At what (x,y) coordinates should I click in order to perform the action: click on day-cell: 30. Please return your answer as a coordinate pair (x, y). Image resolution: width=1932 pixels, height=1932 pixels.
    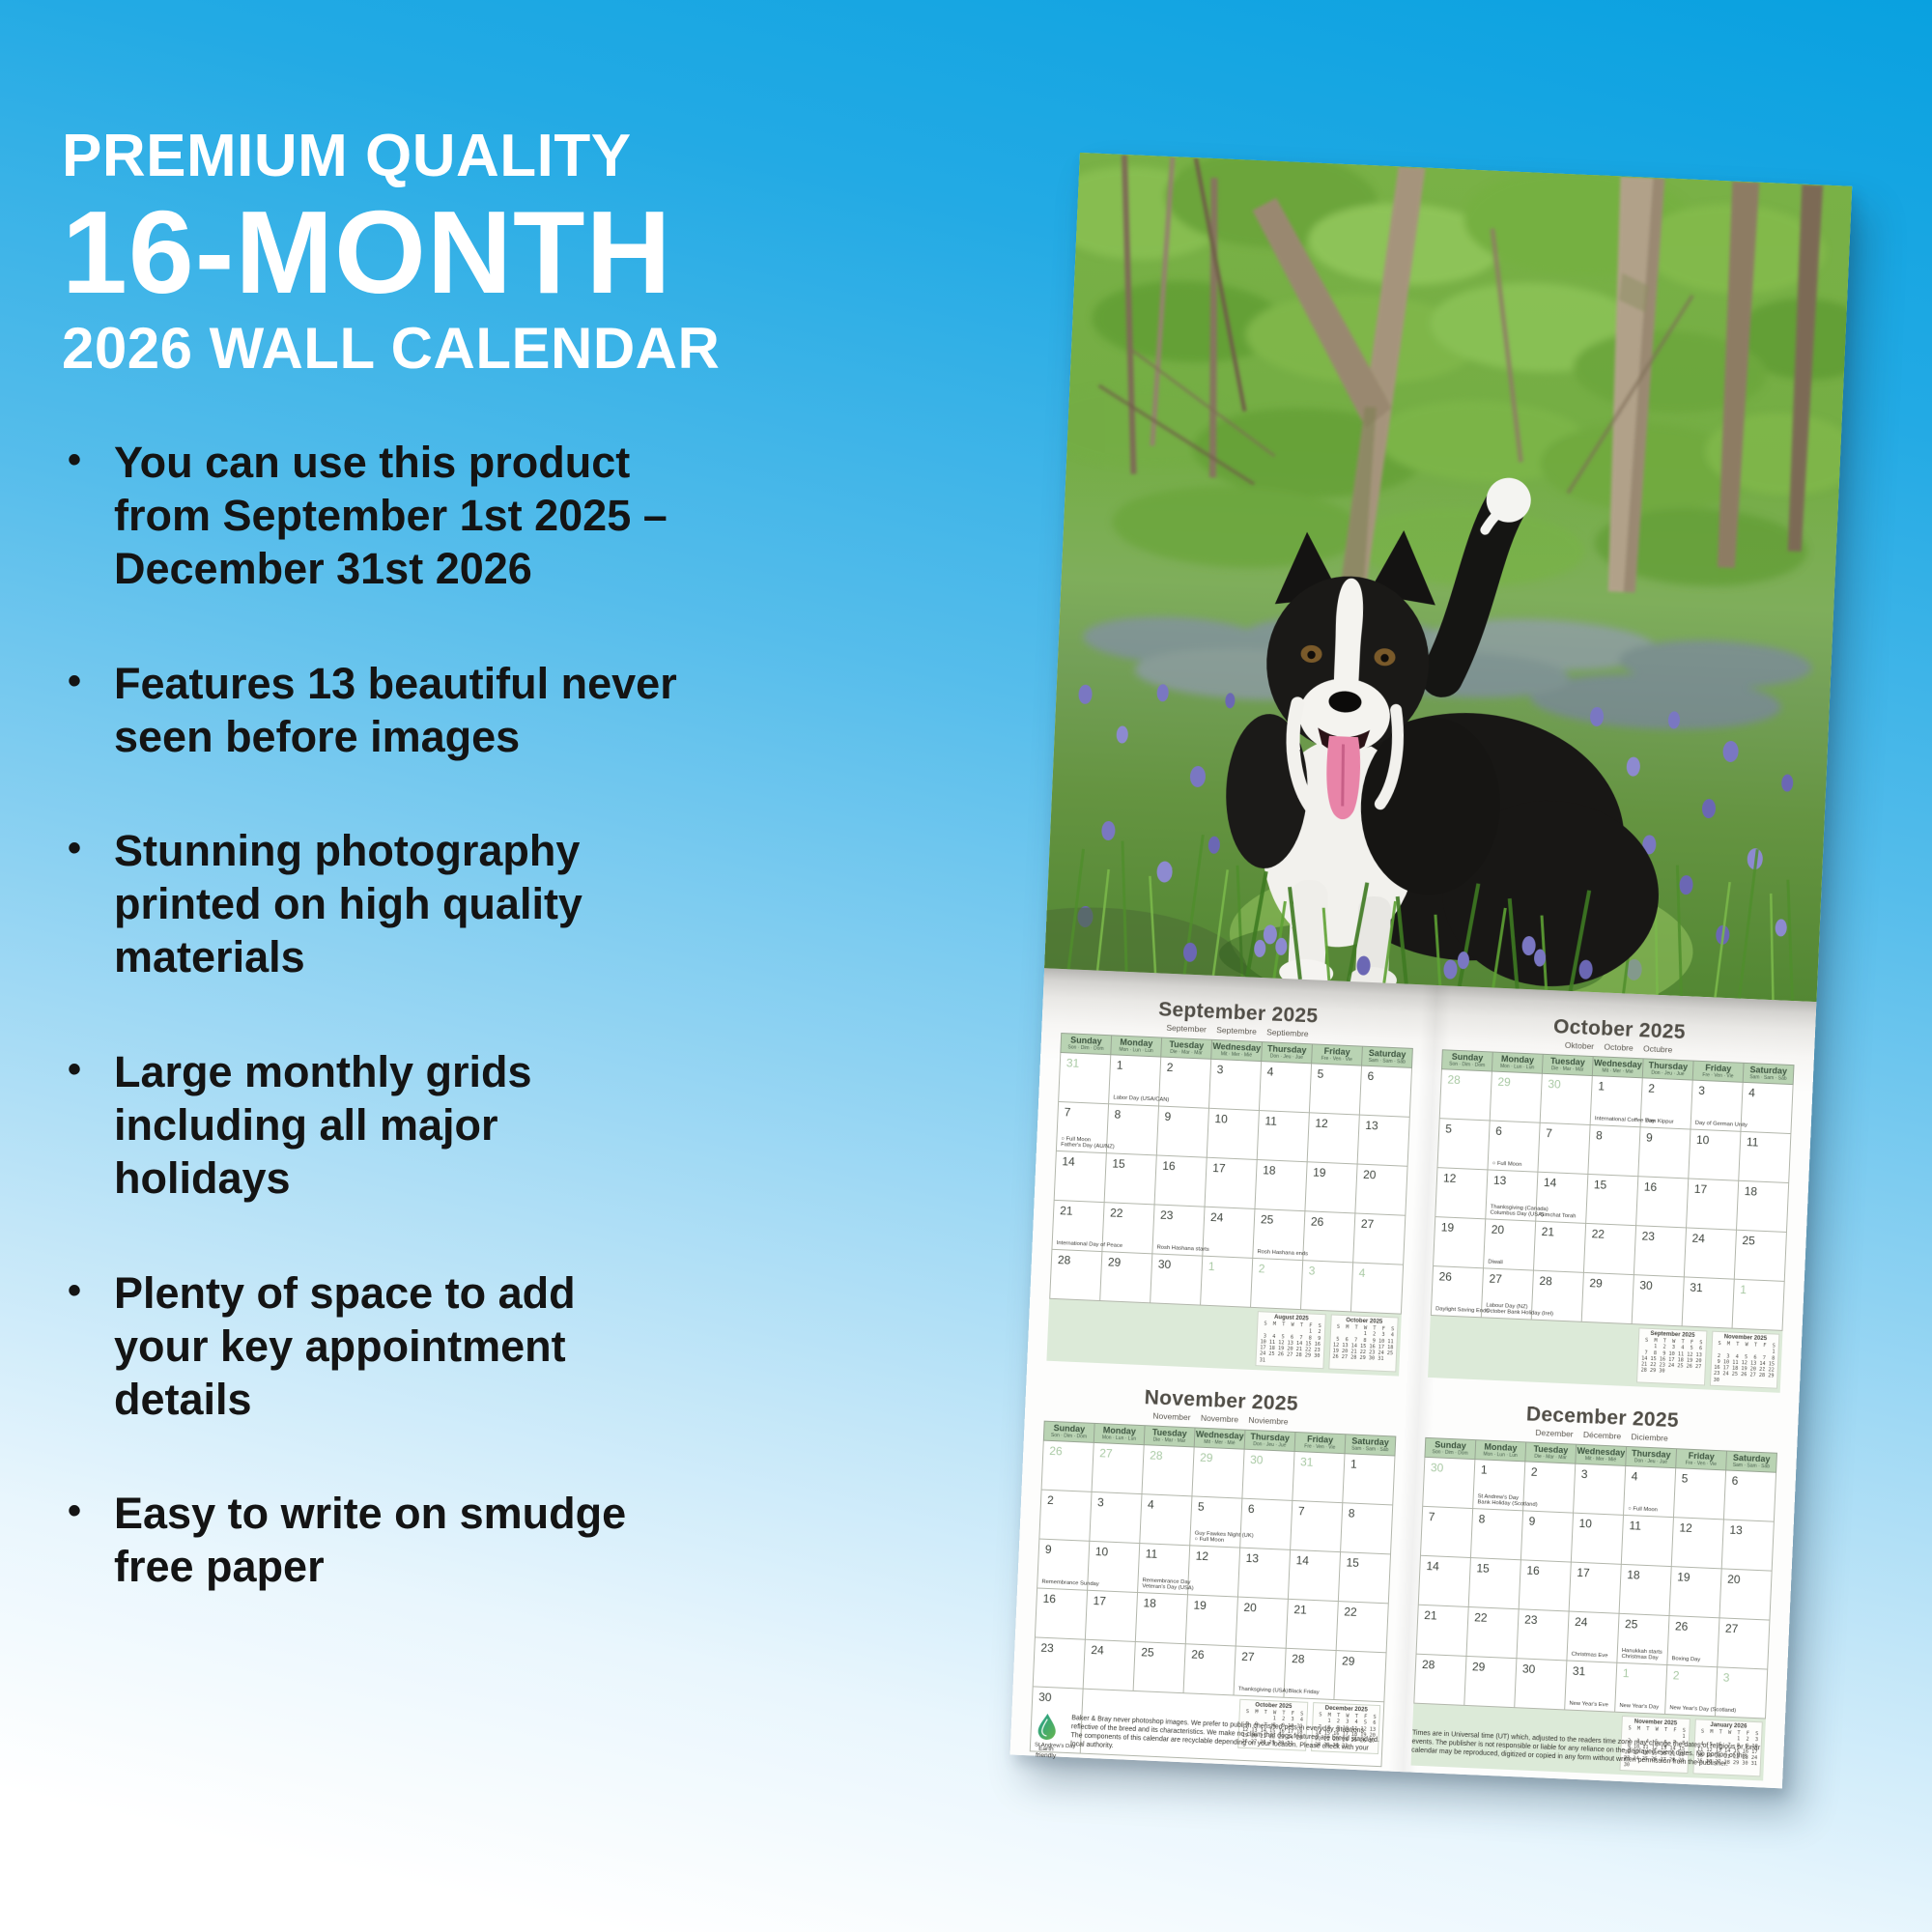
    Looking at the image, I should click on (1566, 1099).